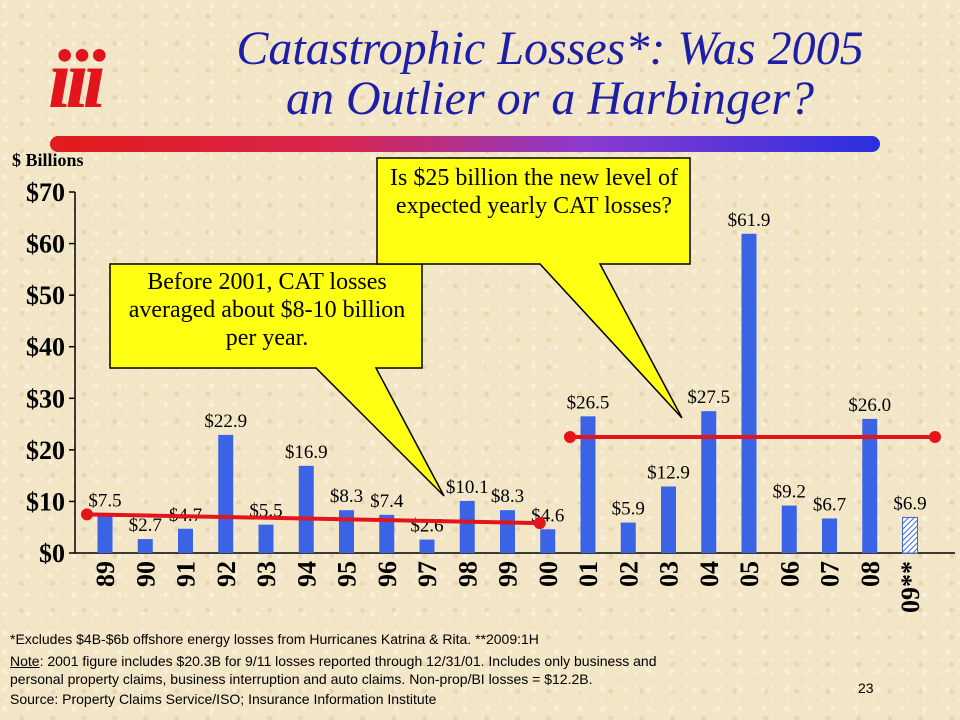 This screenshot has height=720, width=960. I want to click on data-label-06: $9.2, so click(789, 492).